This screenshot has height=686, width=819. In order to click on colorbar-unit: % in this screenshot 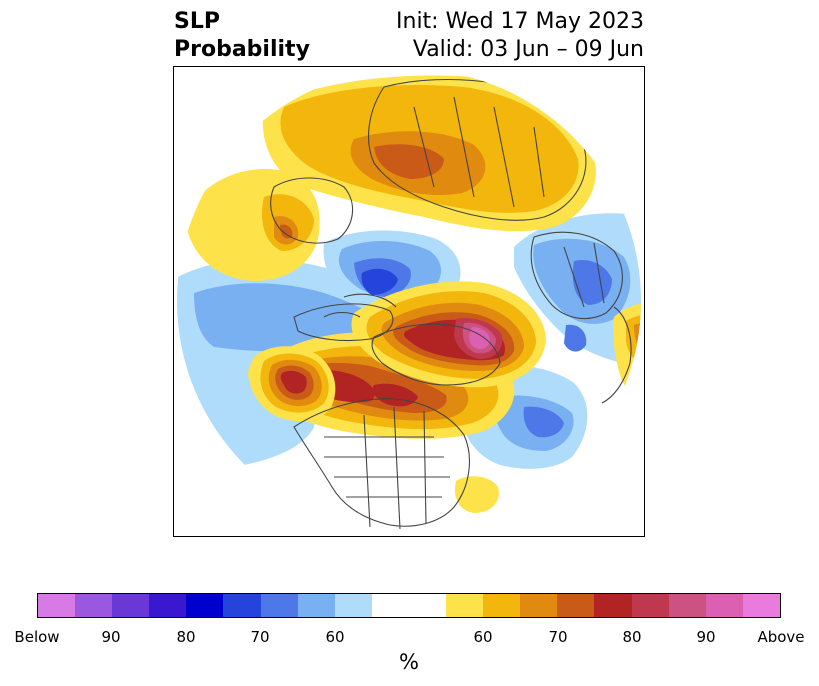, I will do `click(409, 662)`.